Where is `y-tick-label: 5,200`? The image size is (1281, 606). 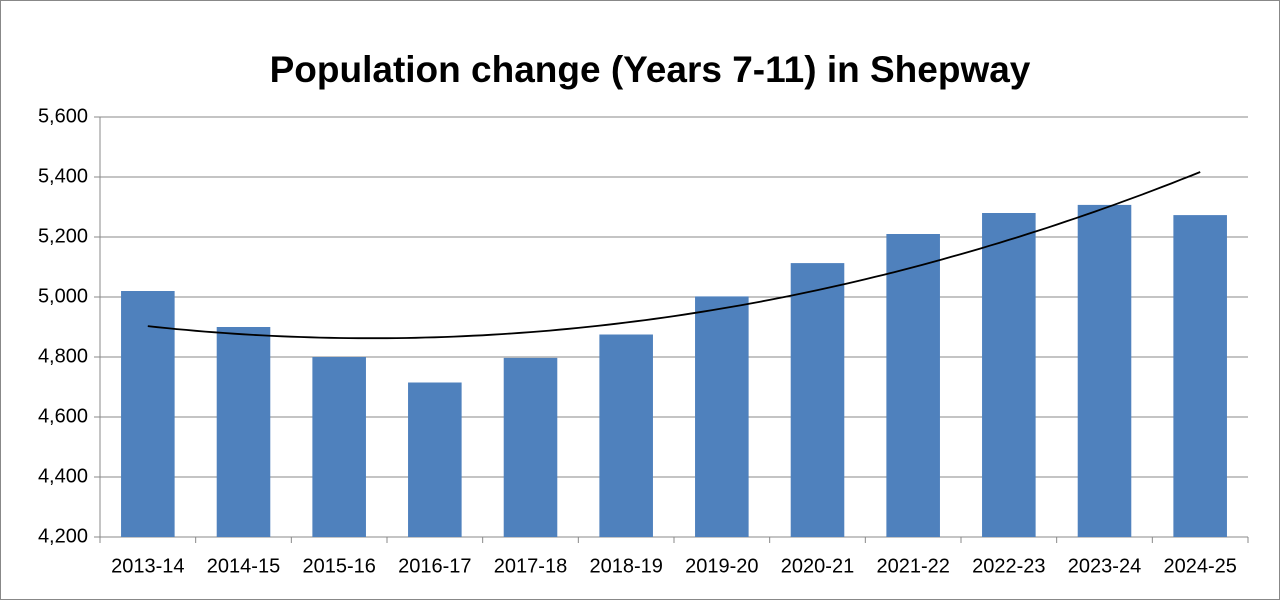
y-tick-label: 5,200 is located at coordinates (63, 236).